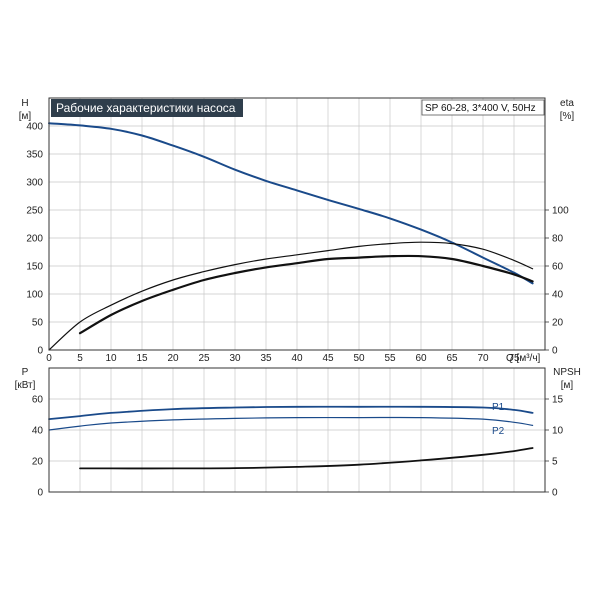  I want to click on chart-title: Рабочие характеристики насоса, so click(146, 108).